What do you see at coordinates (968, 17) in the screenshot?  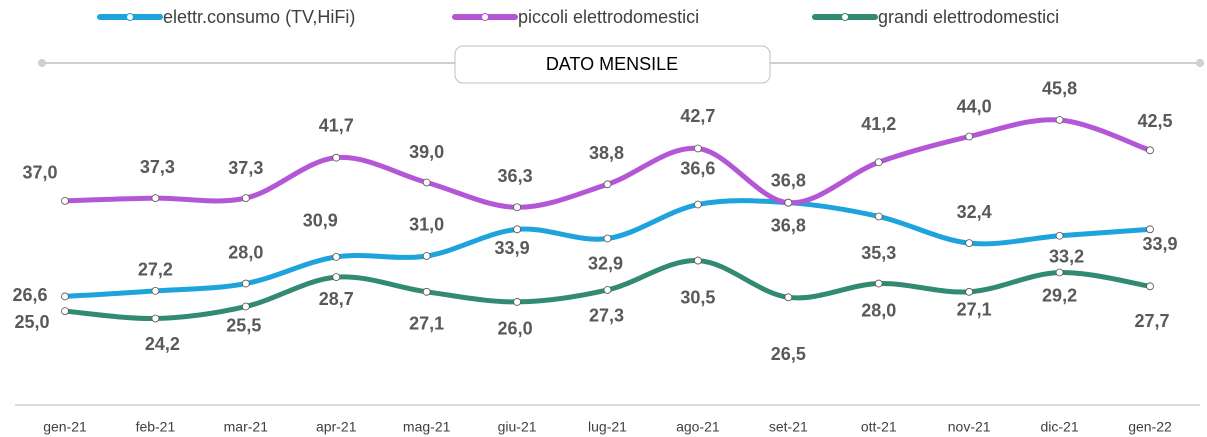 I see `legend-label: grandi elettrodomestici` at bounding box center [968, 17].